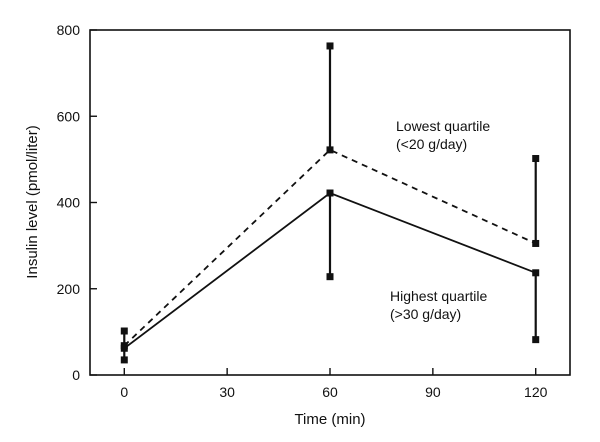  Describe the element at coordinates (433, 392) in the screenshot. I see `x-tick-label-90: 90` at that location.